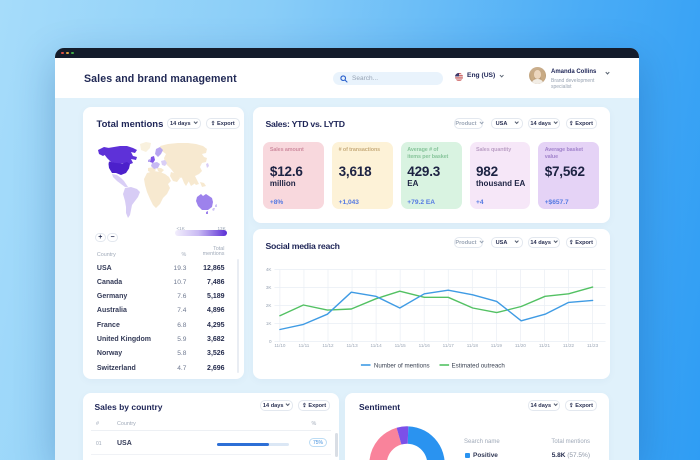  I want to click on svg-text: Estimated outreach, so click(478, 365).